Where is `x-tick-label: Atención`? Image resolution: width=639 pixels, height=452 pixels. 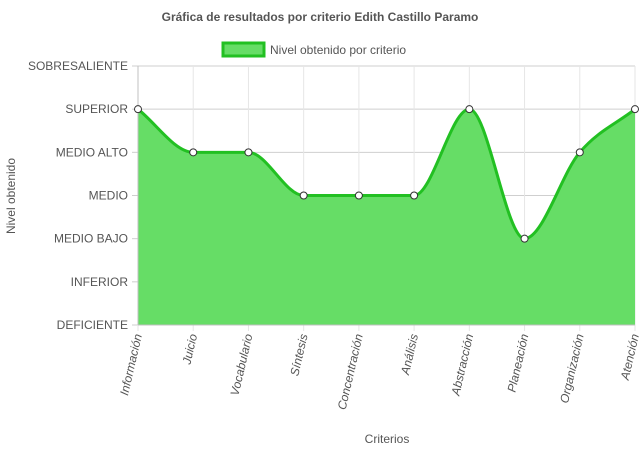
x-tick-label: Atención is located at coordinates (628, 357).